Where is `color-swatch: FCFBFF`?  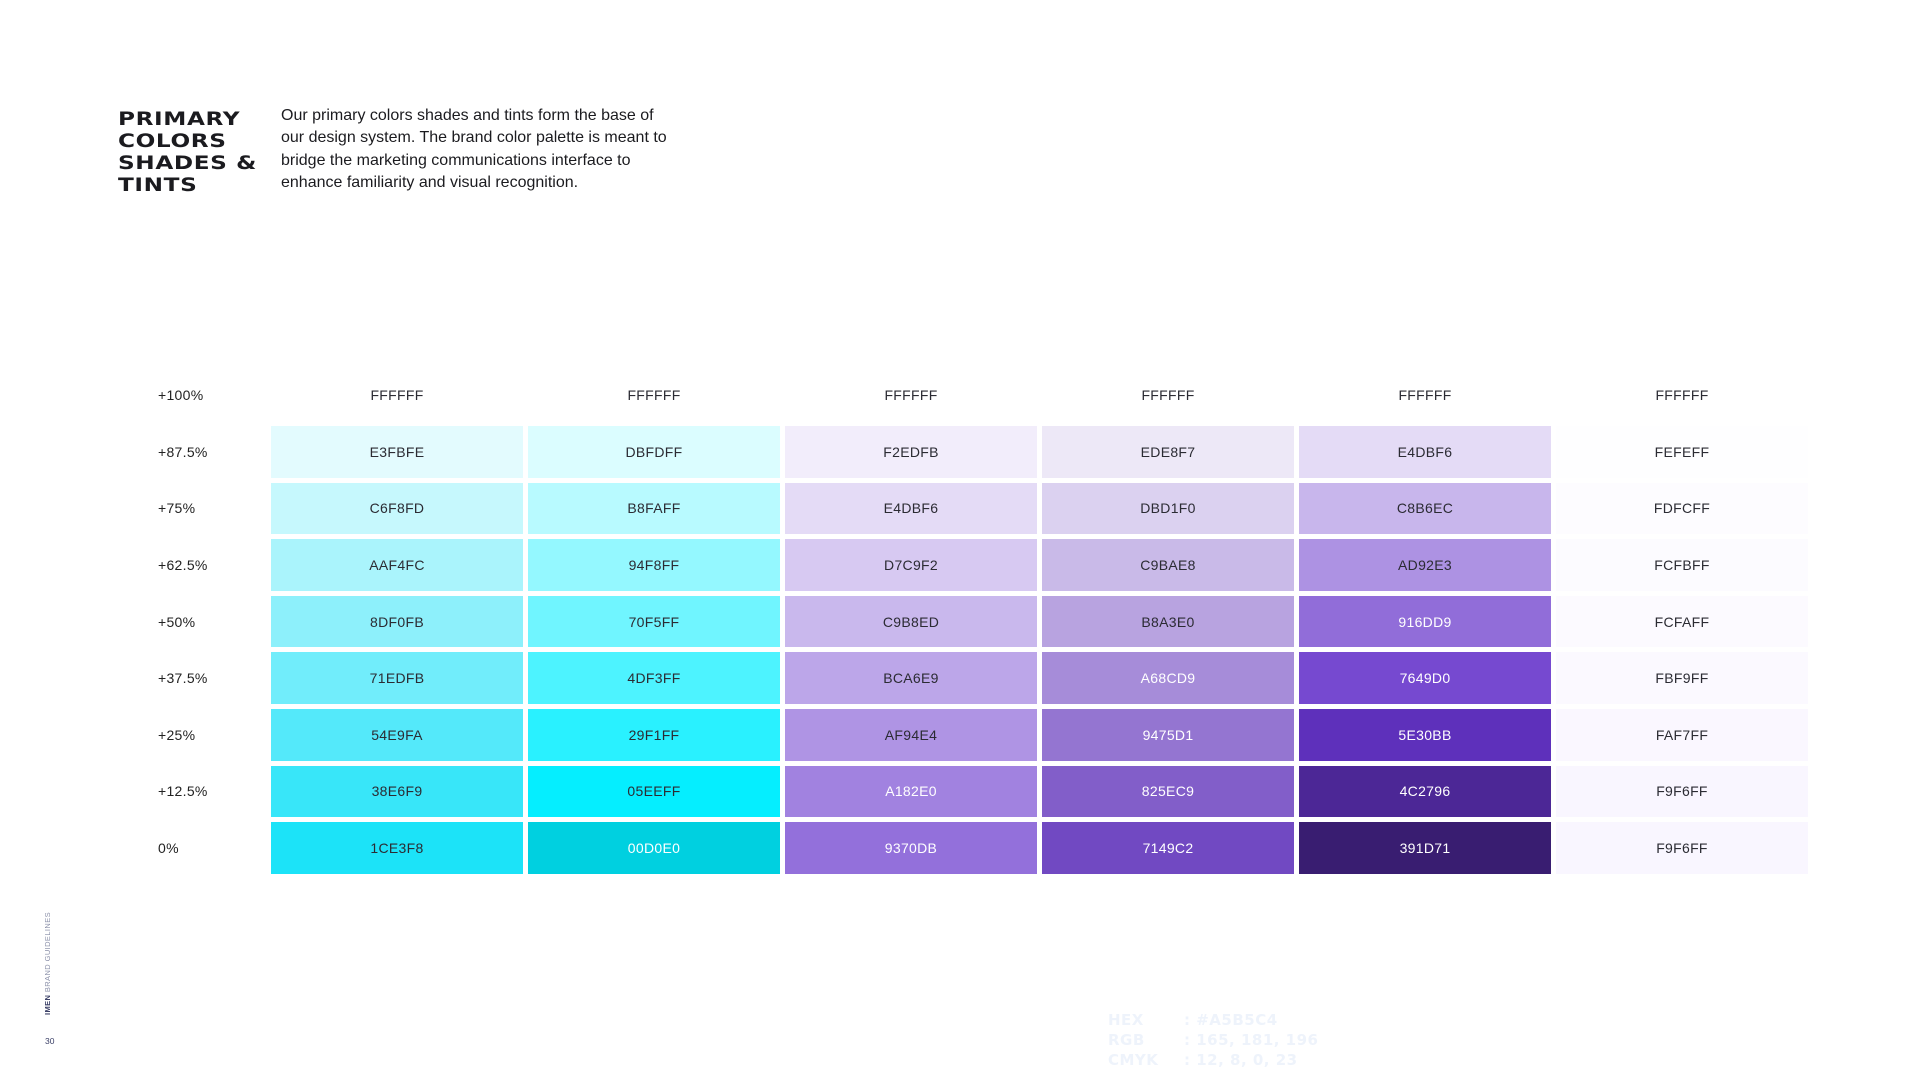 color-swatch: FCFBFF is located at coordinates (1682, 565).